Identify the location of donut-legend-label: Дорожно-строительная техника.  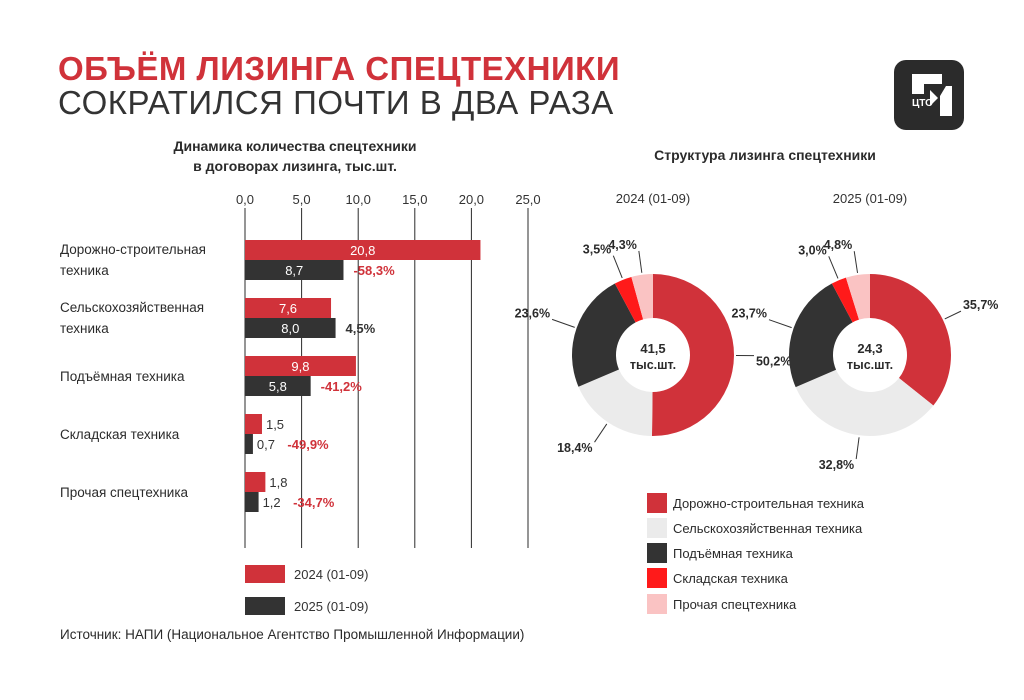
(769, 503).